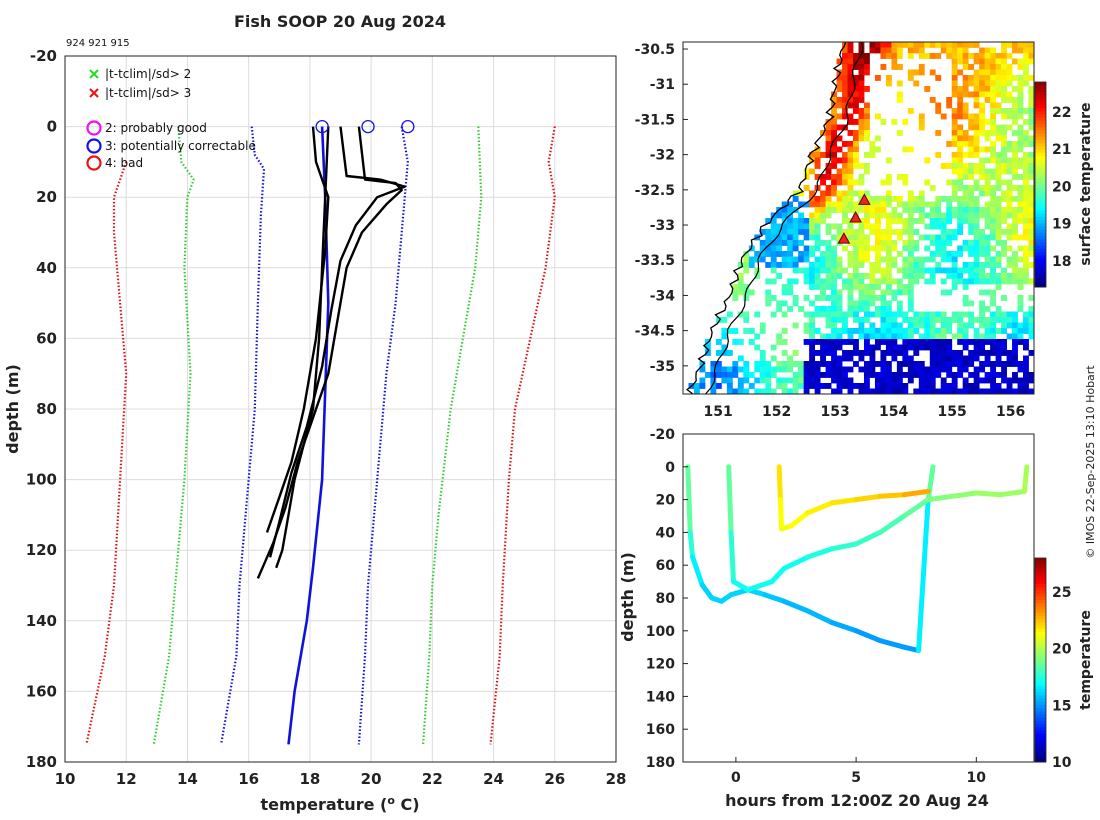 Image resolution: width=1100 pixels, height=820 pixels. I want to click on profile-y-tick: 100, so click(41, 480).